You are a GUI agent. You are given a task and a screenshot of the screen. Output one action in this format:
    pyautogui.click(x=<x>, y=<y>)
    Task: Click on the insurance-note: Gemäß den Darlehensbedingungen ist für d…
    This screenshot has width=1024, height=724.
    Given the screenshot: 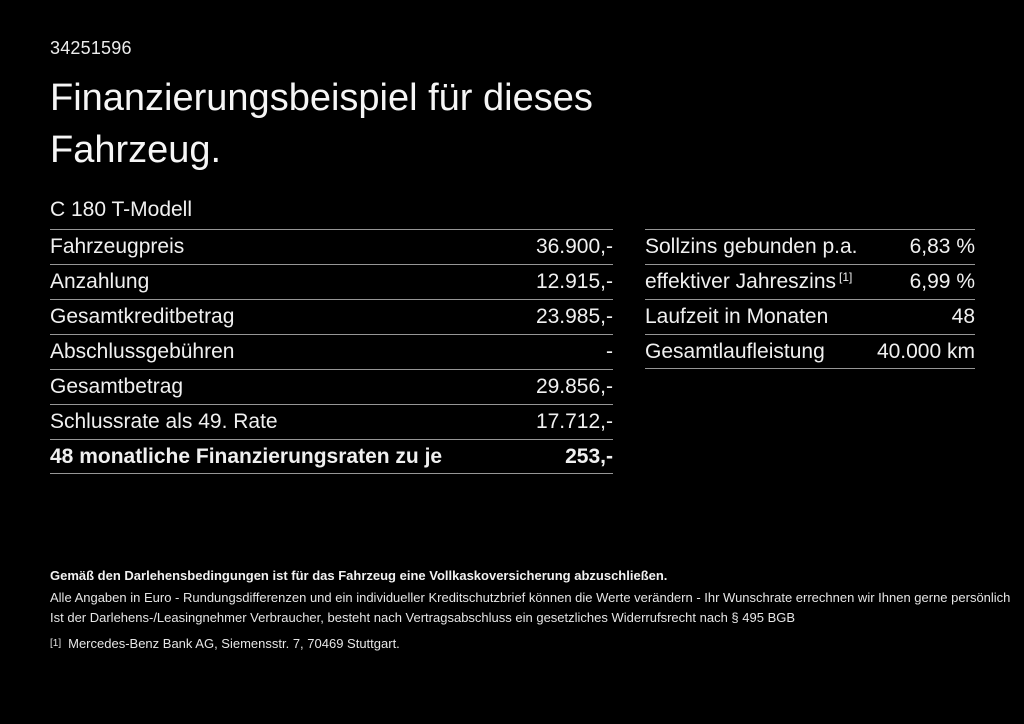 What is the action you would take?
    pyautogui.click(x=359, y=575)
    